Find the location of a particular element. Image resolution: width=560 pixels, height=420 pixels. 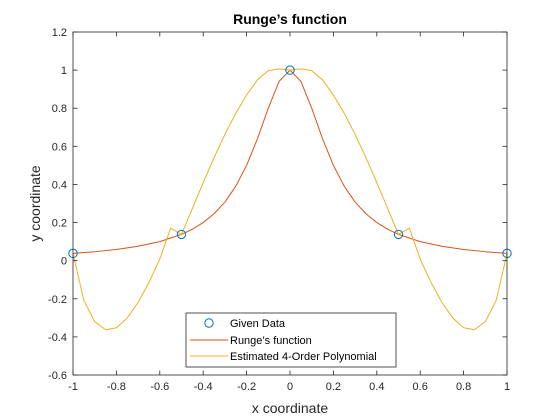

x-tick-label: 0.8 is located at coordinates (463, 387).